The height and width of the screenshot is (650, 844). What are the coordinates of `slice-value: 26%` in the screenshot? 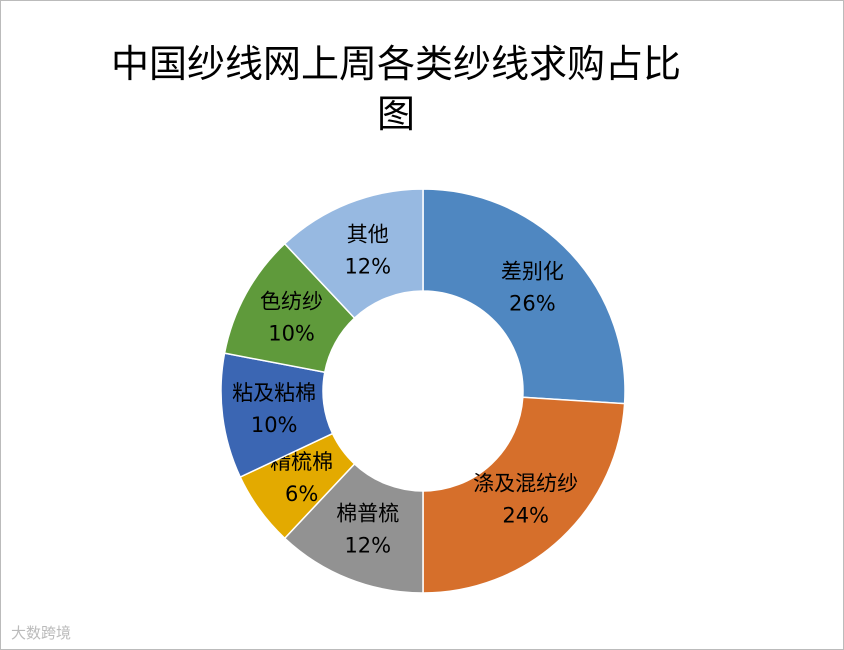 It's located at (532, 303).